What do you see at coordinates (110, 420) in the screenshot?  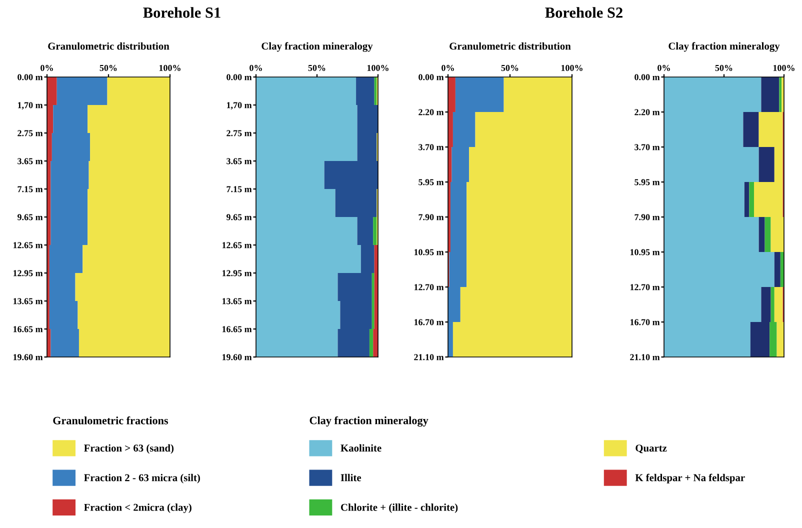 I see `legend-title: Granulometric fractions` at bounding box center [110, 420].